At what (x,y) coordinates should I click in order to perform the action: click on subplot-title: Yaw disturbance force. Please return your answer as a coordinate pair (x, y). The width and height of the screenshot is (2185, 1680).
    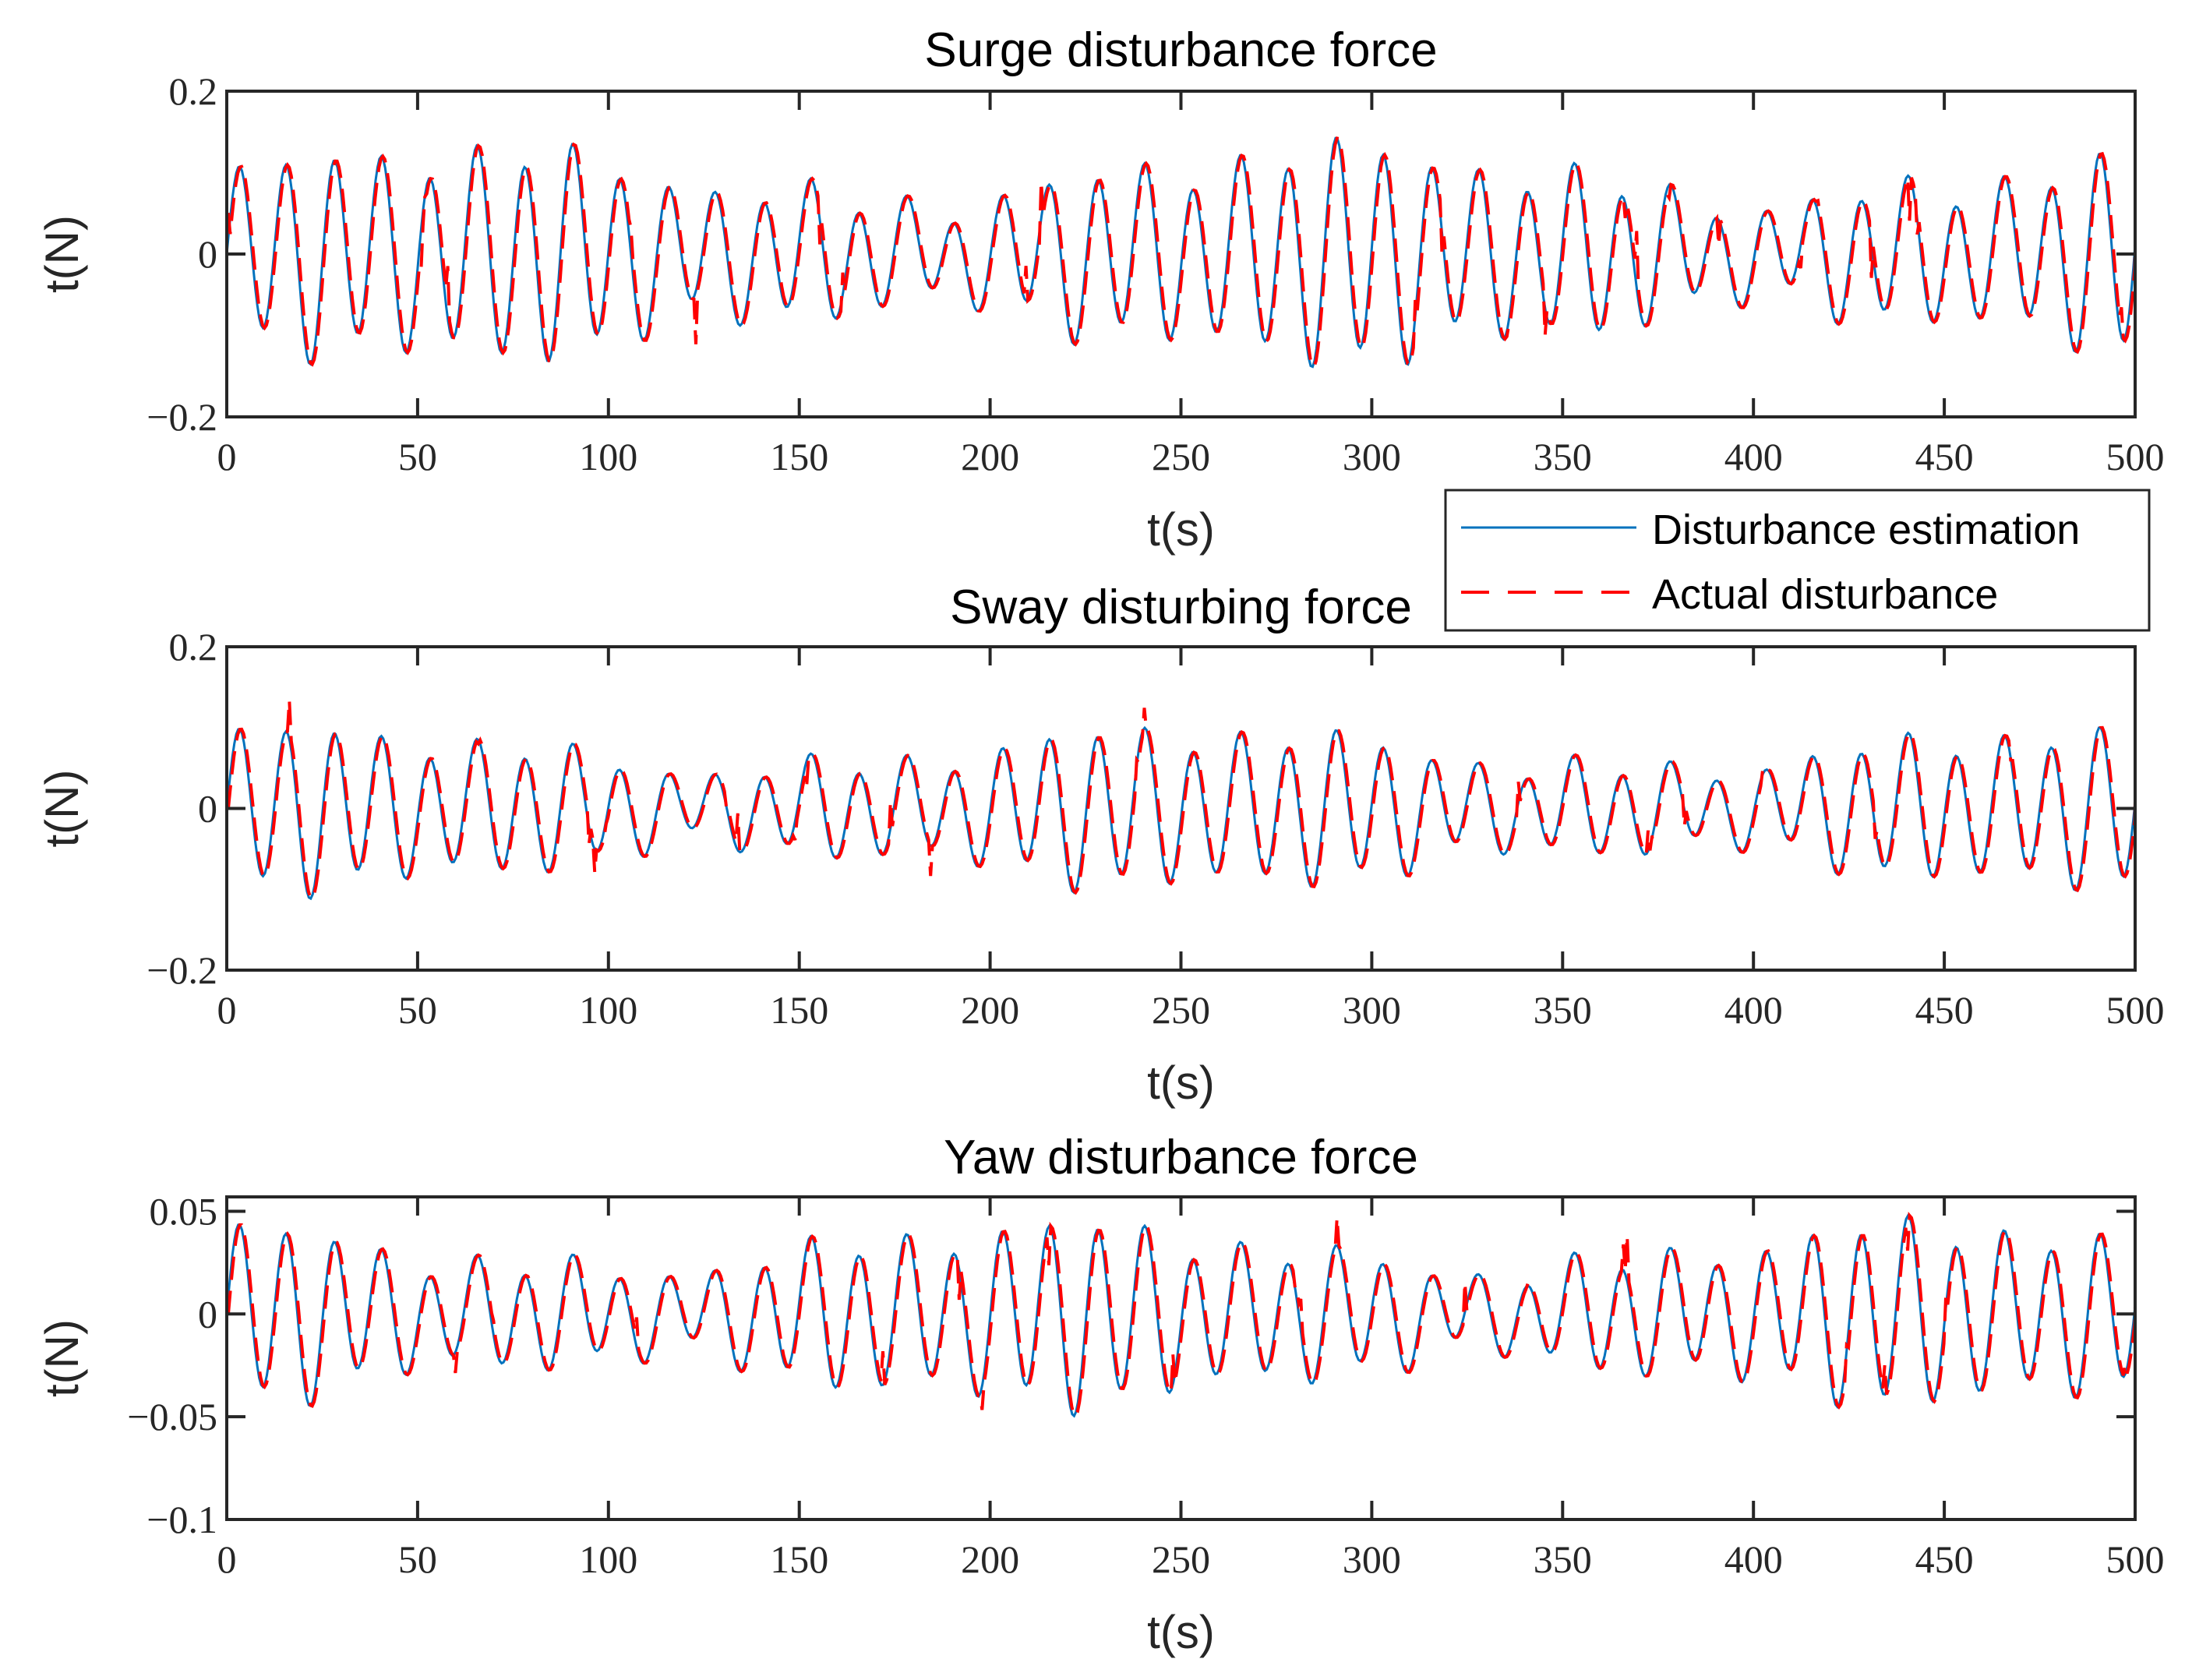
    Looking at the image, I should click on (1181, 1158).